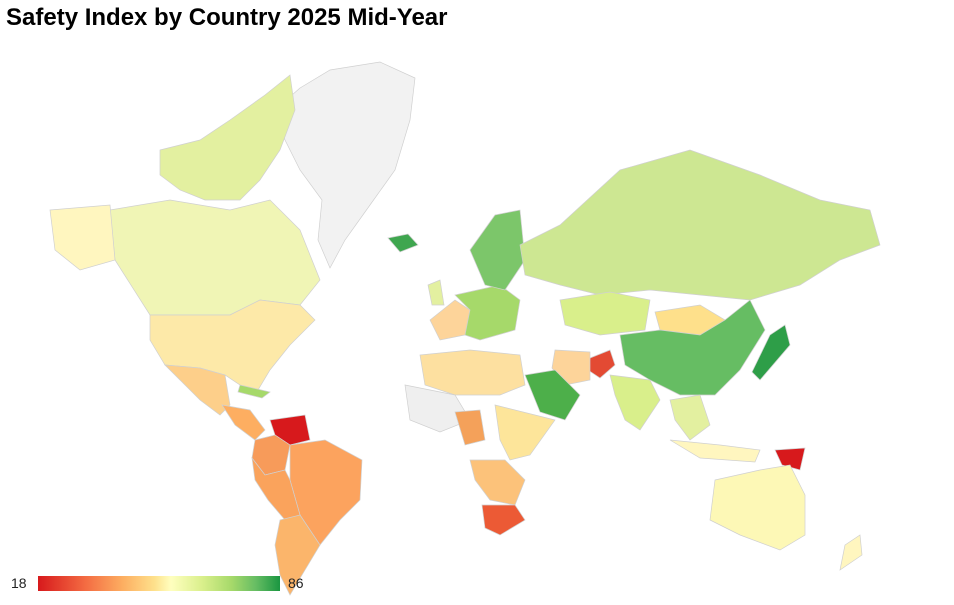 The height and width of the screenshot is (605, 954). What do you see at coordinates (690, 417) in the screenshot?
I see `region-southeast-asia` at bounding box center [690, 417].